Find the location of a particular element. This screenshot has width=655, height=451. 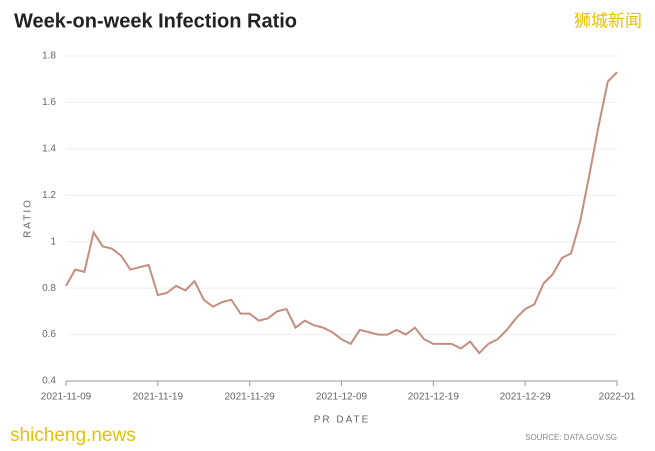

y-tick-label: 1 is located at coordinates (53, 241).